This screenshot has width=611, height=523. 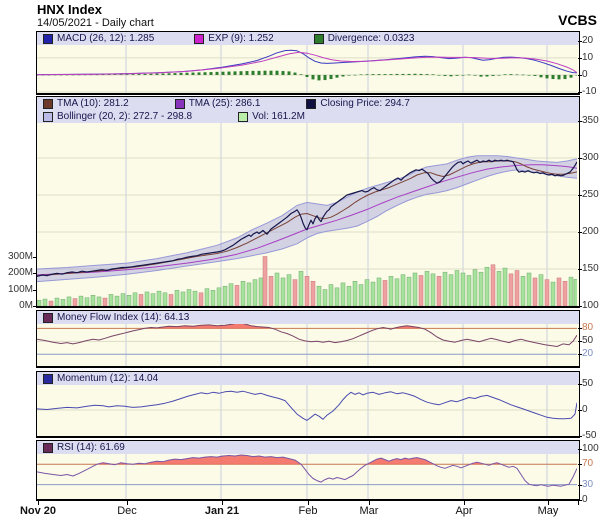 What do you see at coordinates (95, 23) in the screenshot?
I see `chart-subtitle: 14/05/2021 - Daily chart` at bounding box center [95, 23].